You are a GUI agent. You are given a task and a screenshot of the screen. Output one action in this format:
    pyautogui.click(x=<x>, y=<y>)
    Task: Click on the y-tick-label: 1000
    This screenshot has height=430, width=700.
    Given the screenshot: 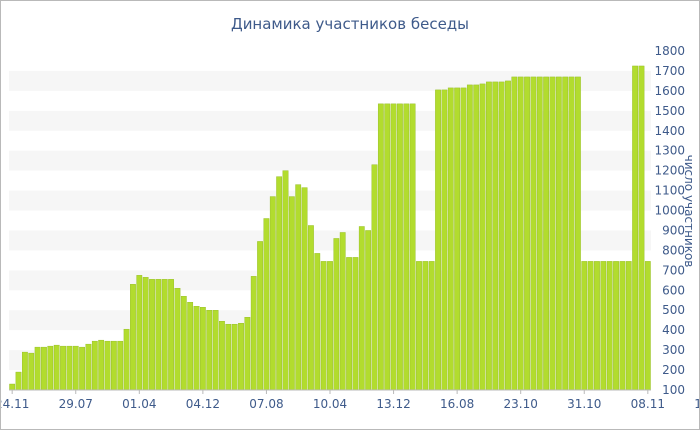 What is the action you would take?
    pyautogui.click(x=669, y=211)
    